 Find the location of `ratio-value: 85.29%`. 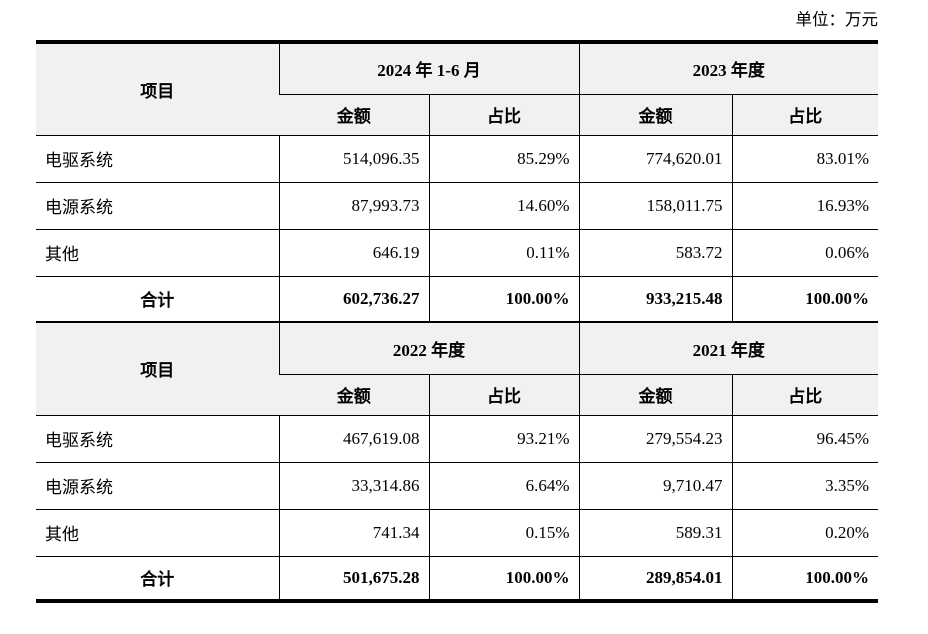

ratio-value: 85.29% is located at coordinates (504, 159).